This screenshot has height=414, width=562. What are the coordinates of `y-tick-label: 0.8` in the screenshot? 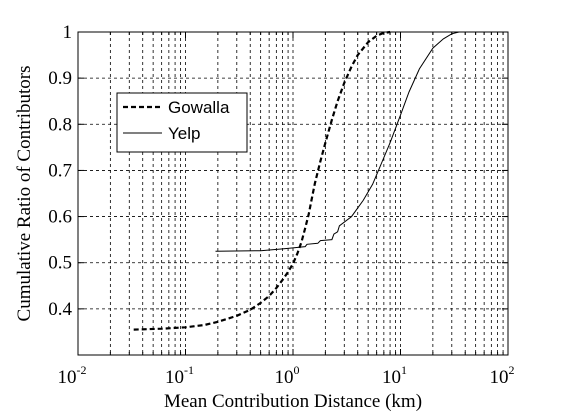 It's located at (60, 124).